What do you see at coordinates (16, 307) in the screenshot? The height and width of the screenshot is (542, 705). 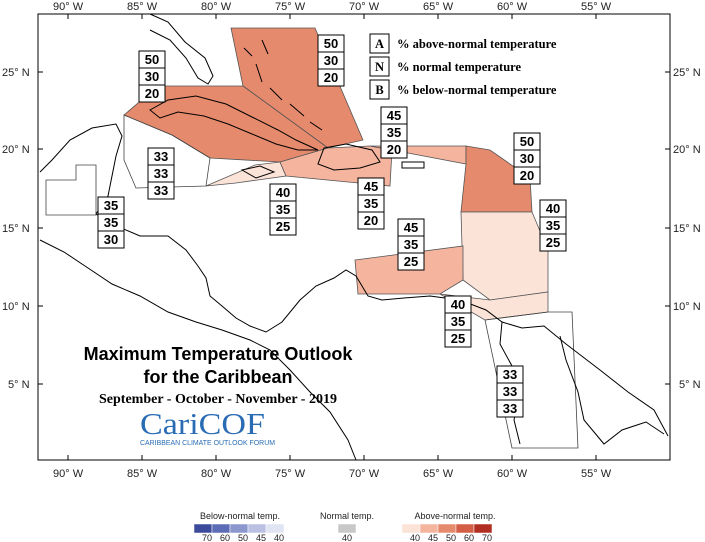 I see `left-axis-label: 10° N` at bounding box center [16, 307].